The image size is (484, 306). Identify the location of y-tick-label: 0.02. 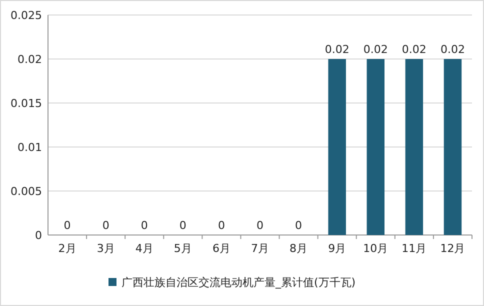
(30, 59).